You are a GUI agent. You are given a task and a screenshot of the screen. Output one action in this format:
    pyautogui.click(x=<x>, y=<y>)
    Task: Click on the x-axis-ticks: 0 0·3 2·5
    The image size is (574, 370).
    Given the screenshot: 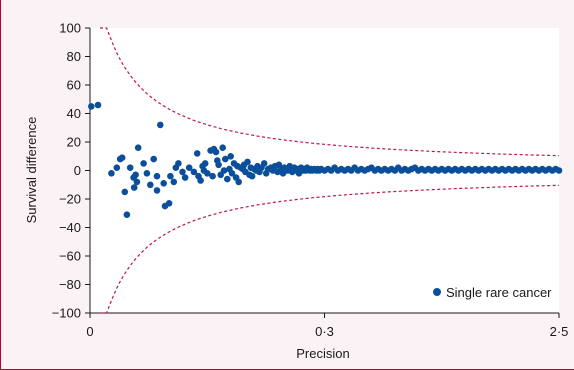 What is the action you would take?
    pyautogui.click(x=327, y=326)
    